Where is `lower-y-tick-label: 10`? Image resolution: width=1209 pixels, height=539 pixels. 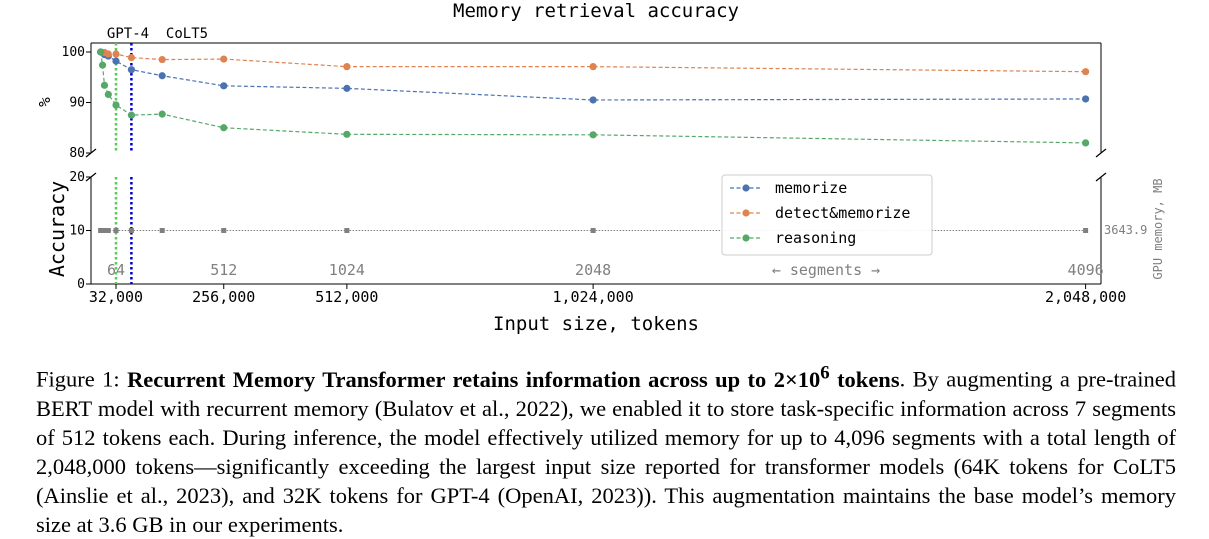
lower-y-tick-label: 10 is located at coordinates (77, 231).